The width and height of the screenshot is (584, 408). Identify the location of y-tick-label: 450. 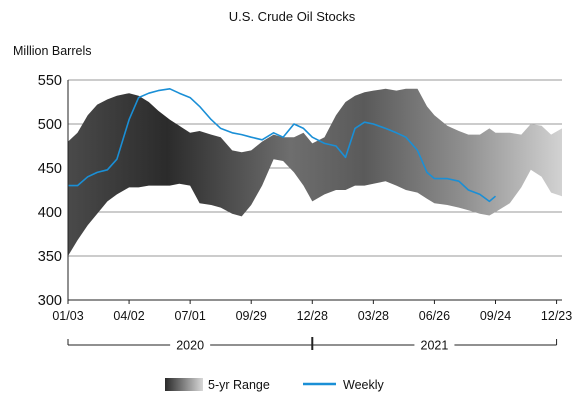
(50, 169).